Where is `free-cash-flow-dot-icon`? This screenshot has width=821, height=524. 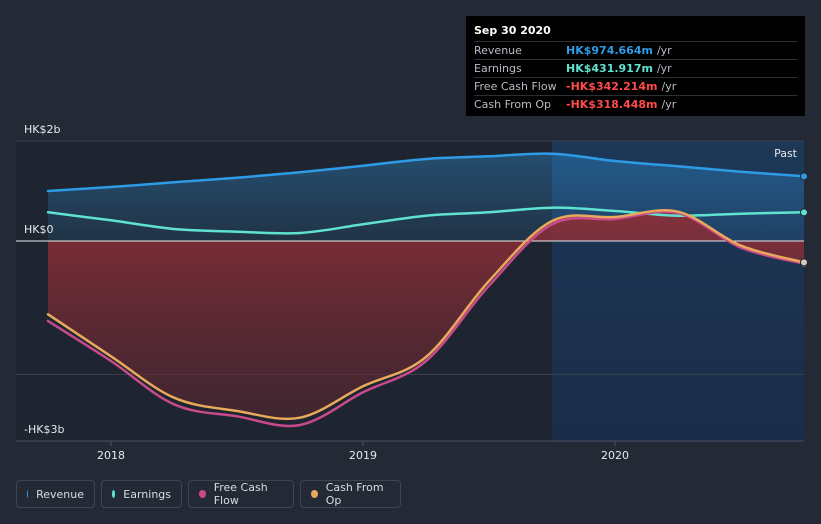
free-cash-flow-dot-icon is located at coordinates (202, 494).